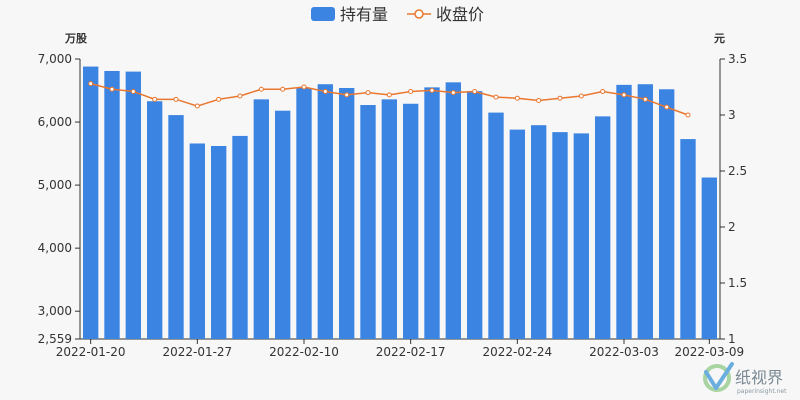  What do you see at coordinates (759, 377) in the screenshot?
I see `watermark-text: 纸视界` at bounding box center [759, 377].